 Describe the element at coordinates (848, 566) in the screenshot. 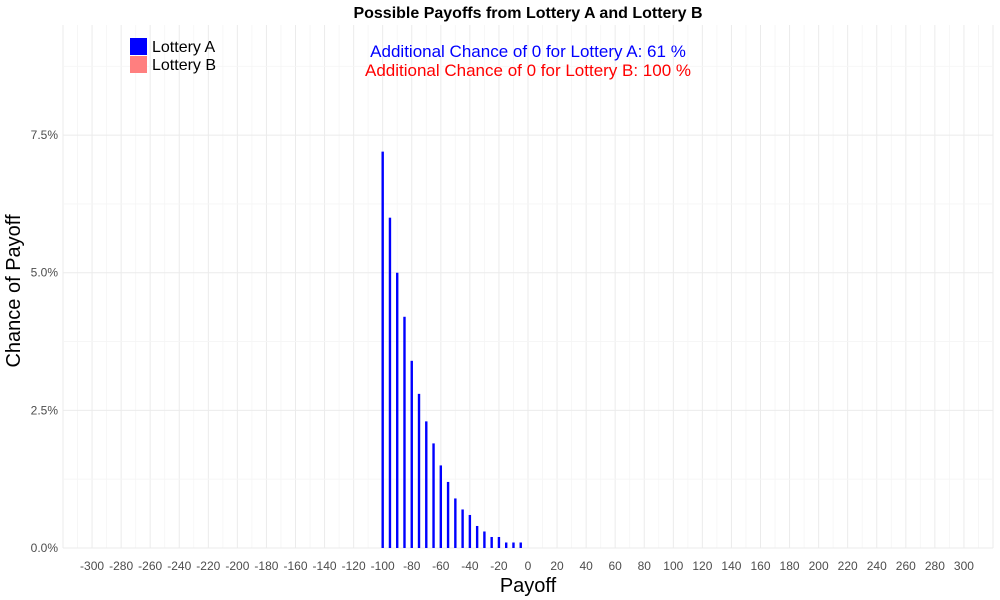

I see `x-tick-label: 220` at that location.